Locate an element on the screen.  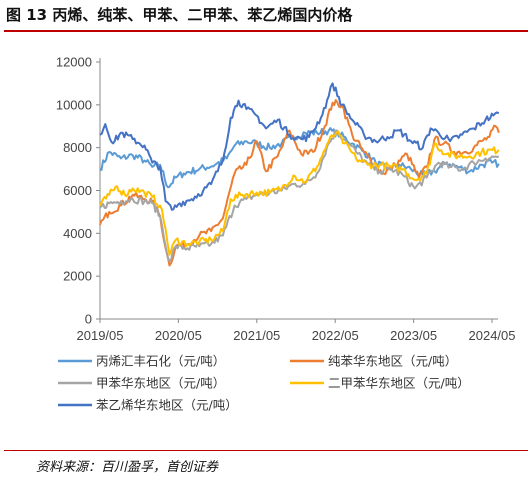
x-tick-label: 2022/05 is located at coordinates (335, 335).